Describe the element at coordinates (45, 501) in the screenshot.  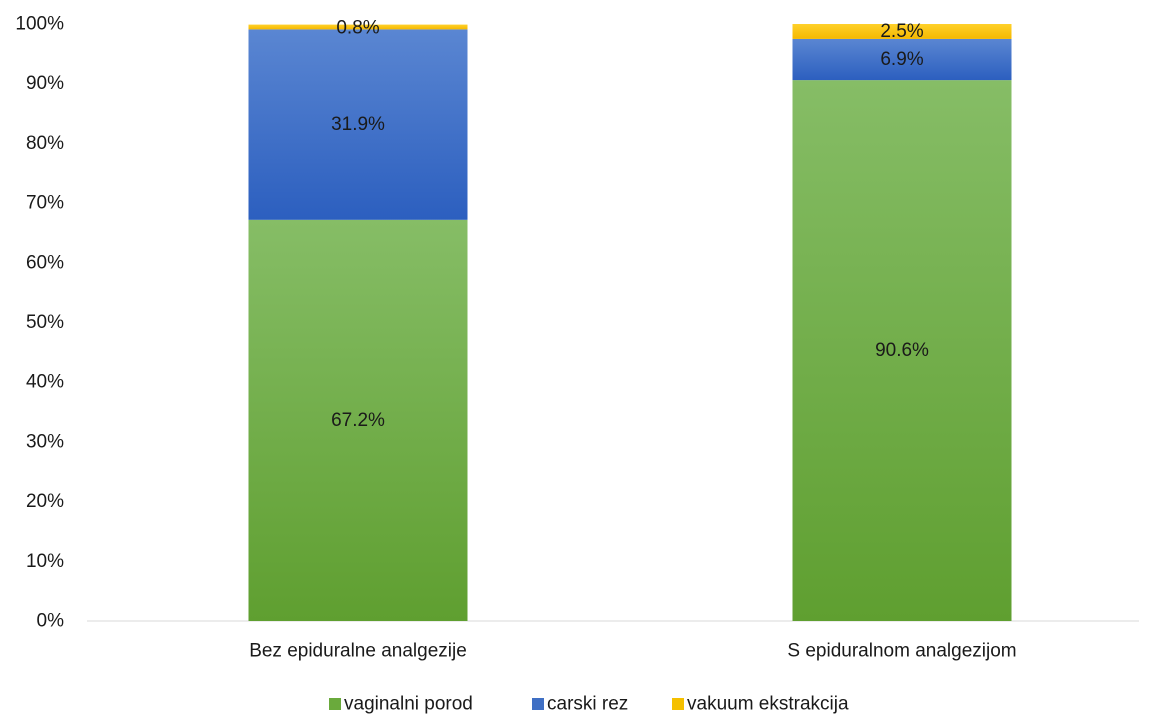
I see `y-tick-label: 20%` at that location.